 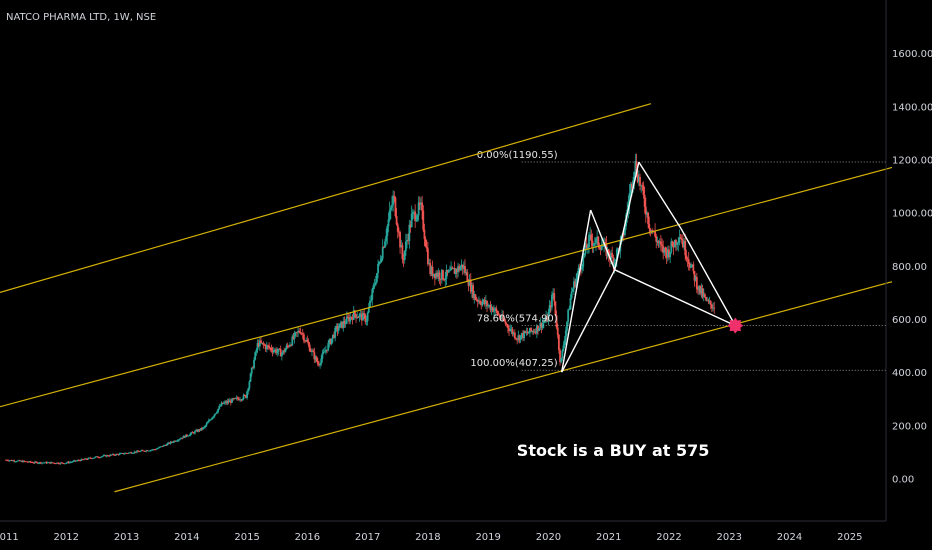 What do you see at coordinates (912, 160) in the screenshot?
I see `price-tick-label: 1200.00` at bounding box center [912, 160].